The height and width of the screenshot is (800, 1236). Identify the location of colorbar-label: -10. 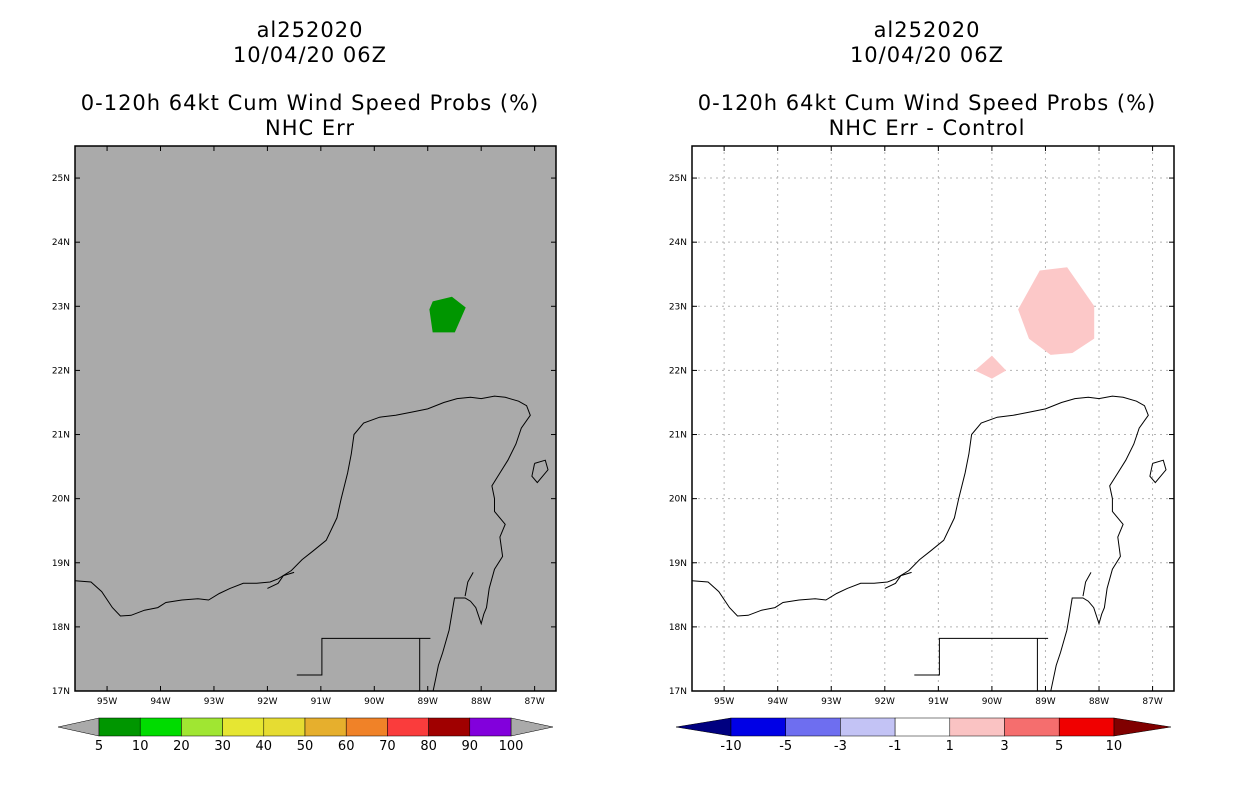
(730, 746).